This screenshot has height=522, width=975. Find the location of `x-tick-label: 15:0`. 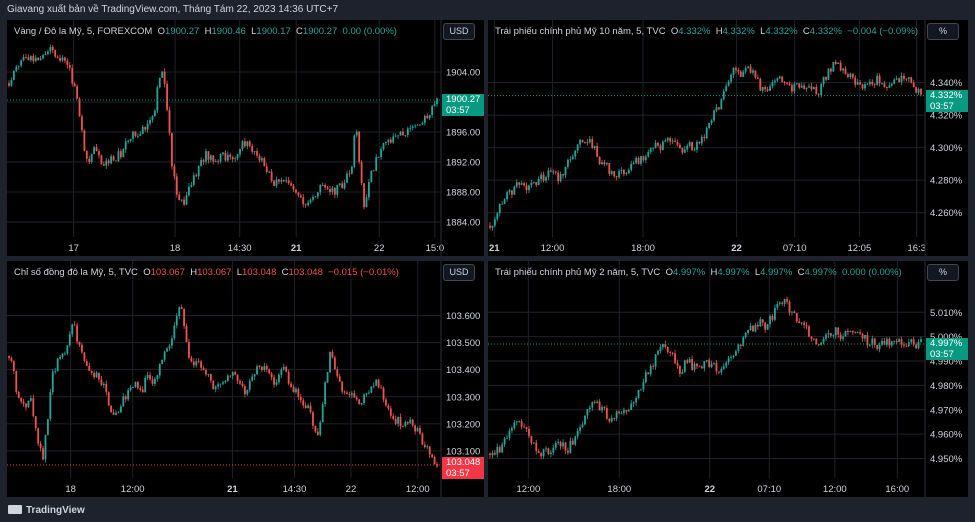

x-tick-label: 15:0 is located at coordinates (435, 248).